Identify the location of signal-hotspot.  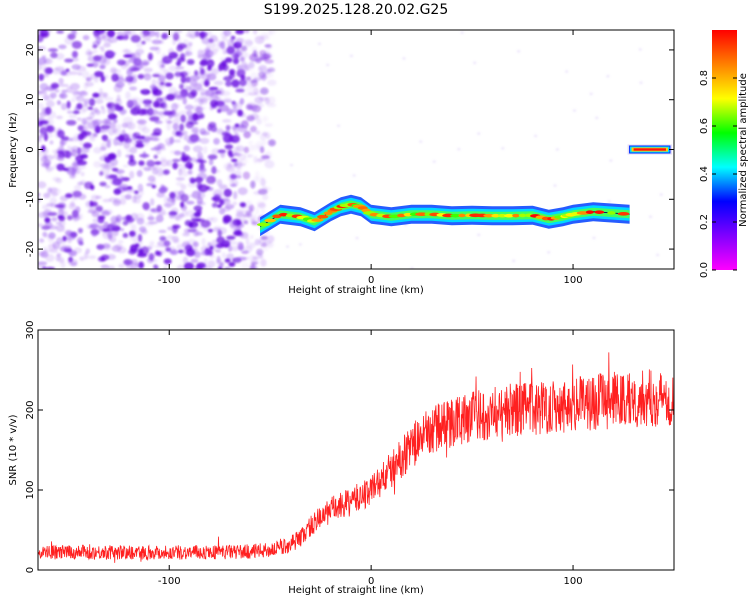
(599, 212).